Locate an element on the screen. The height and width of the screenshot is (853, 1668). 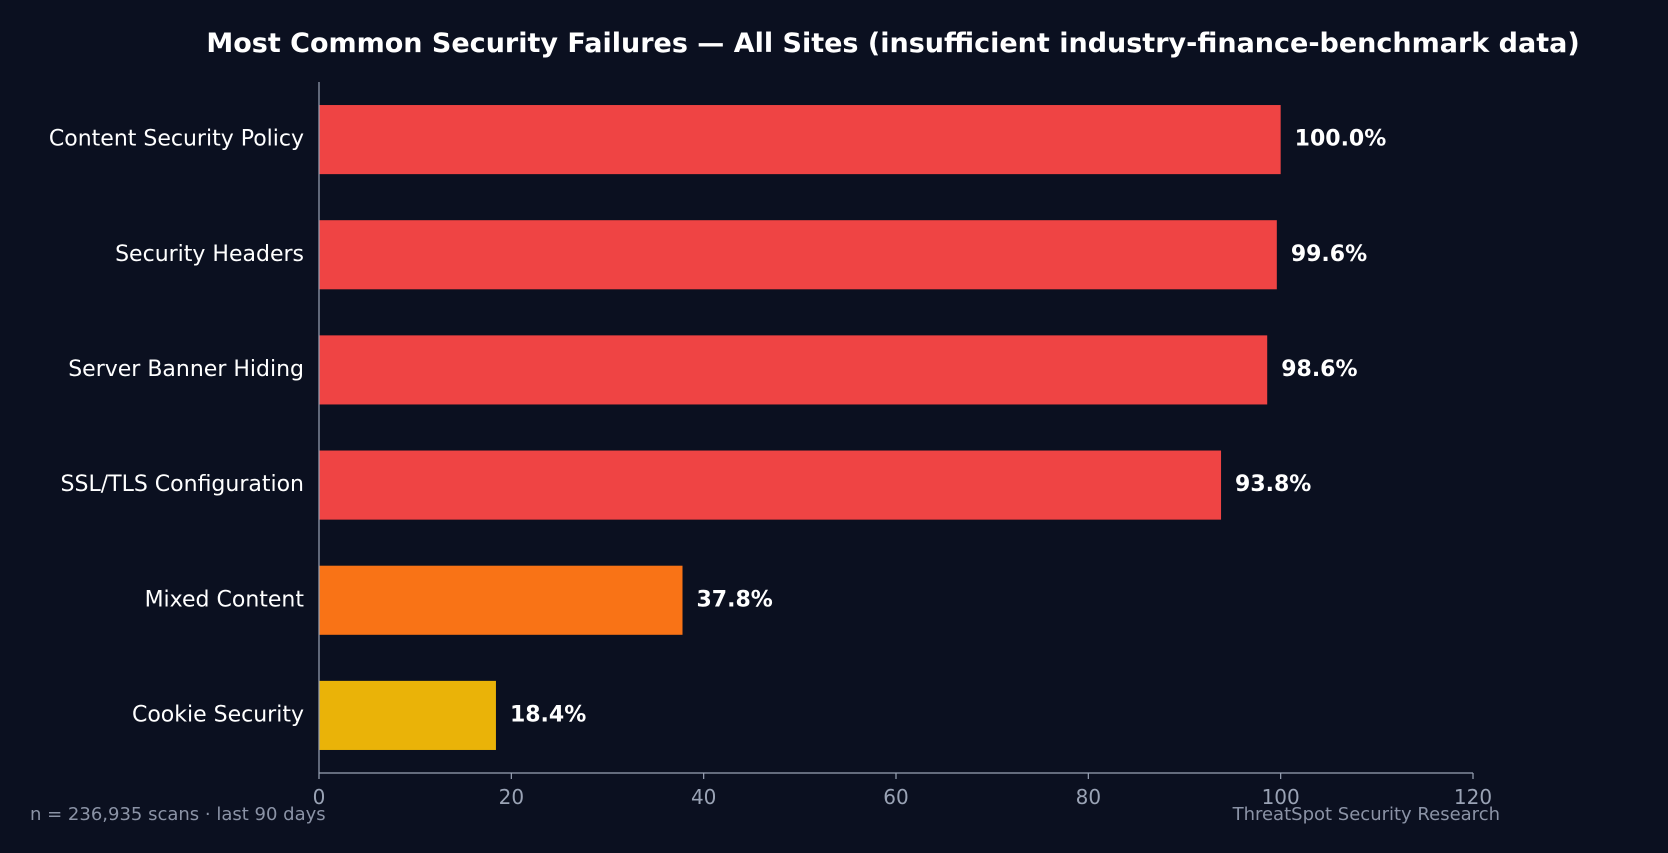
x-tick-label-60: 60 is located at coordinates (895, 797).